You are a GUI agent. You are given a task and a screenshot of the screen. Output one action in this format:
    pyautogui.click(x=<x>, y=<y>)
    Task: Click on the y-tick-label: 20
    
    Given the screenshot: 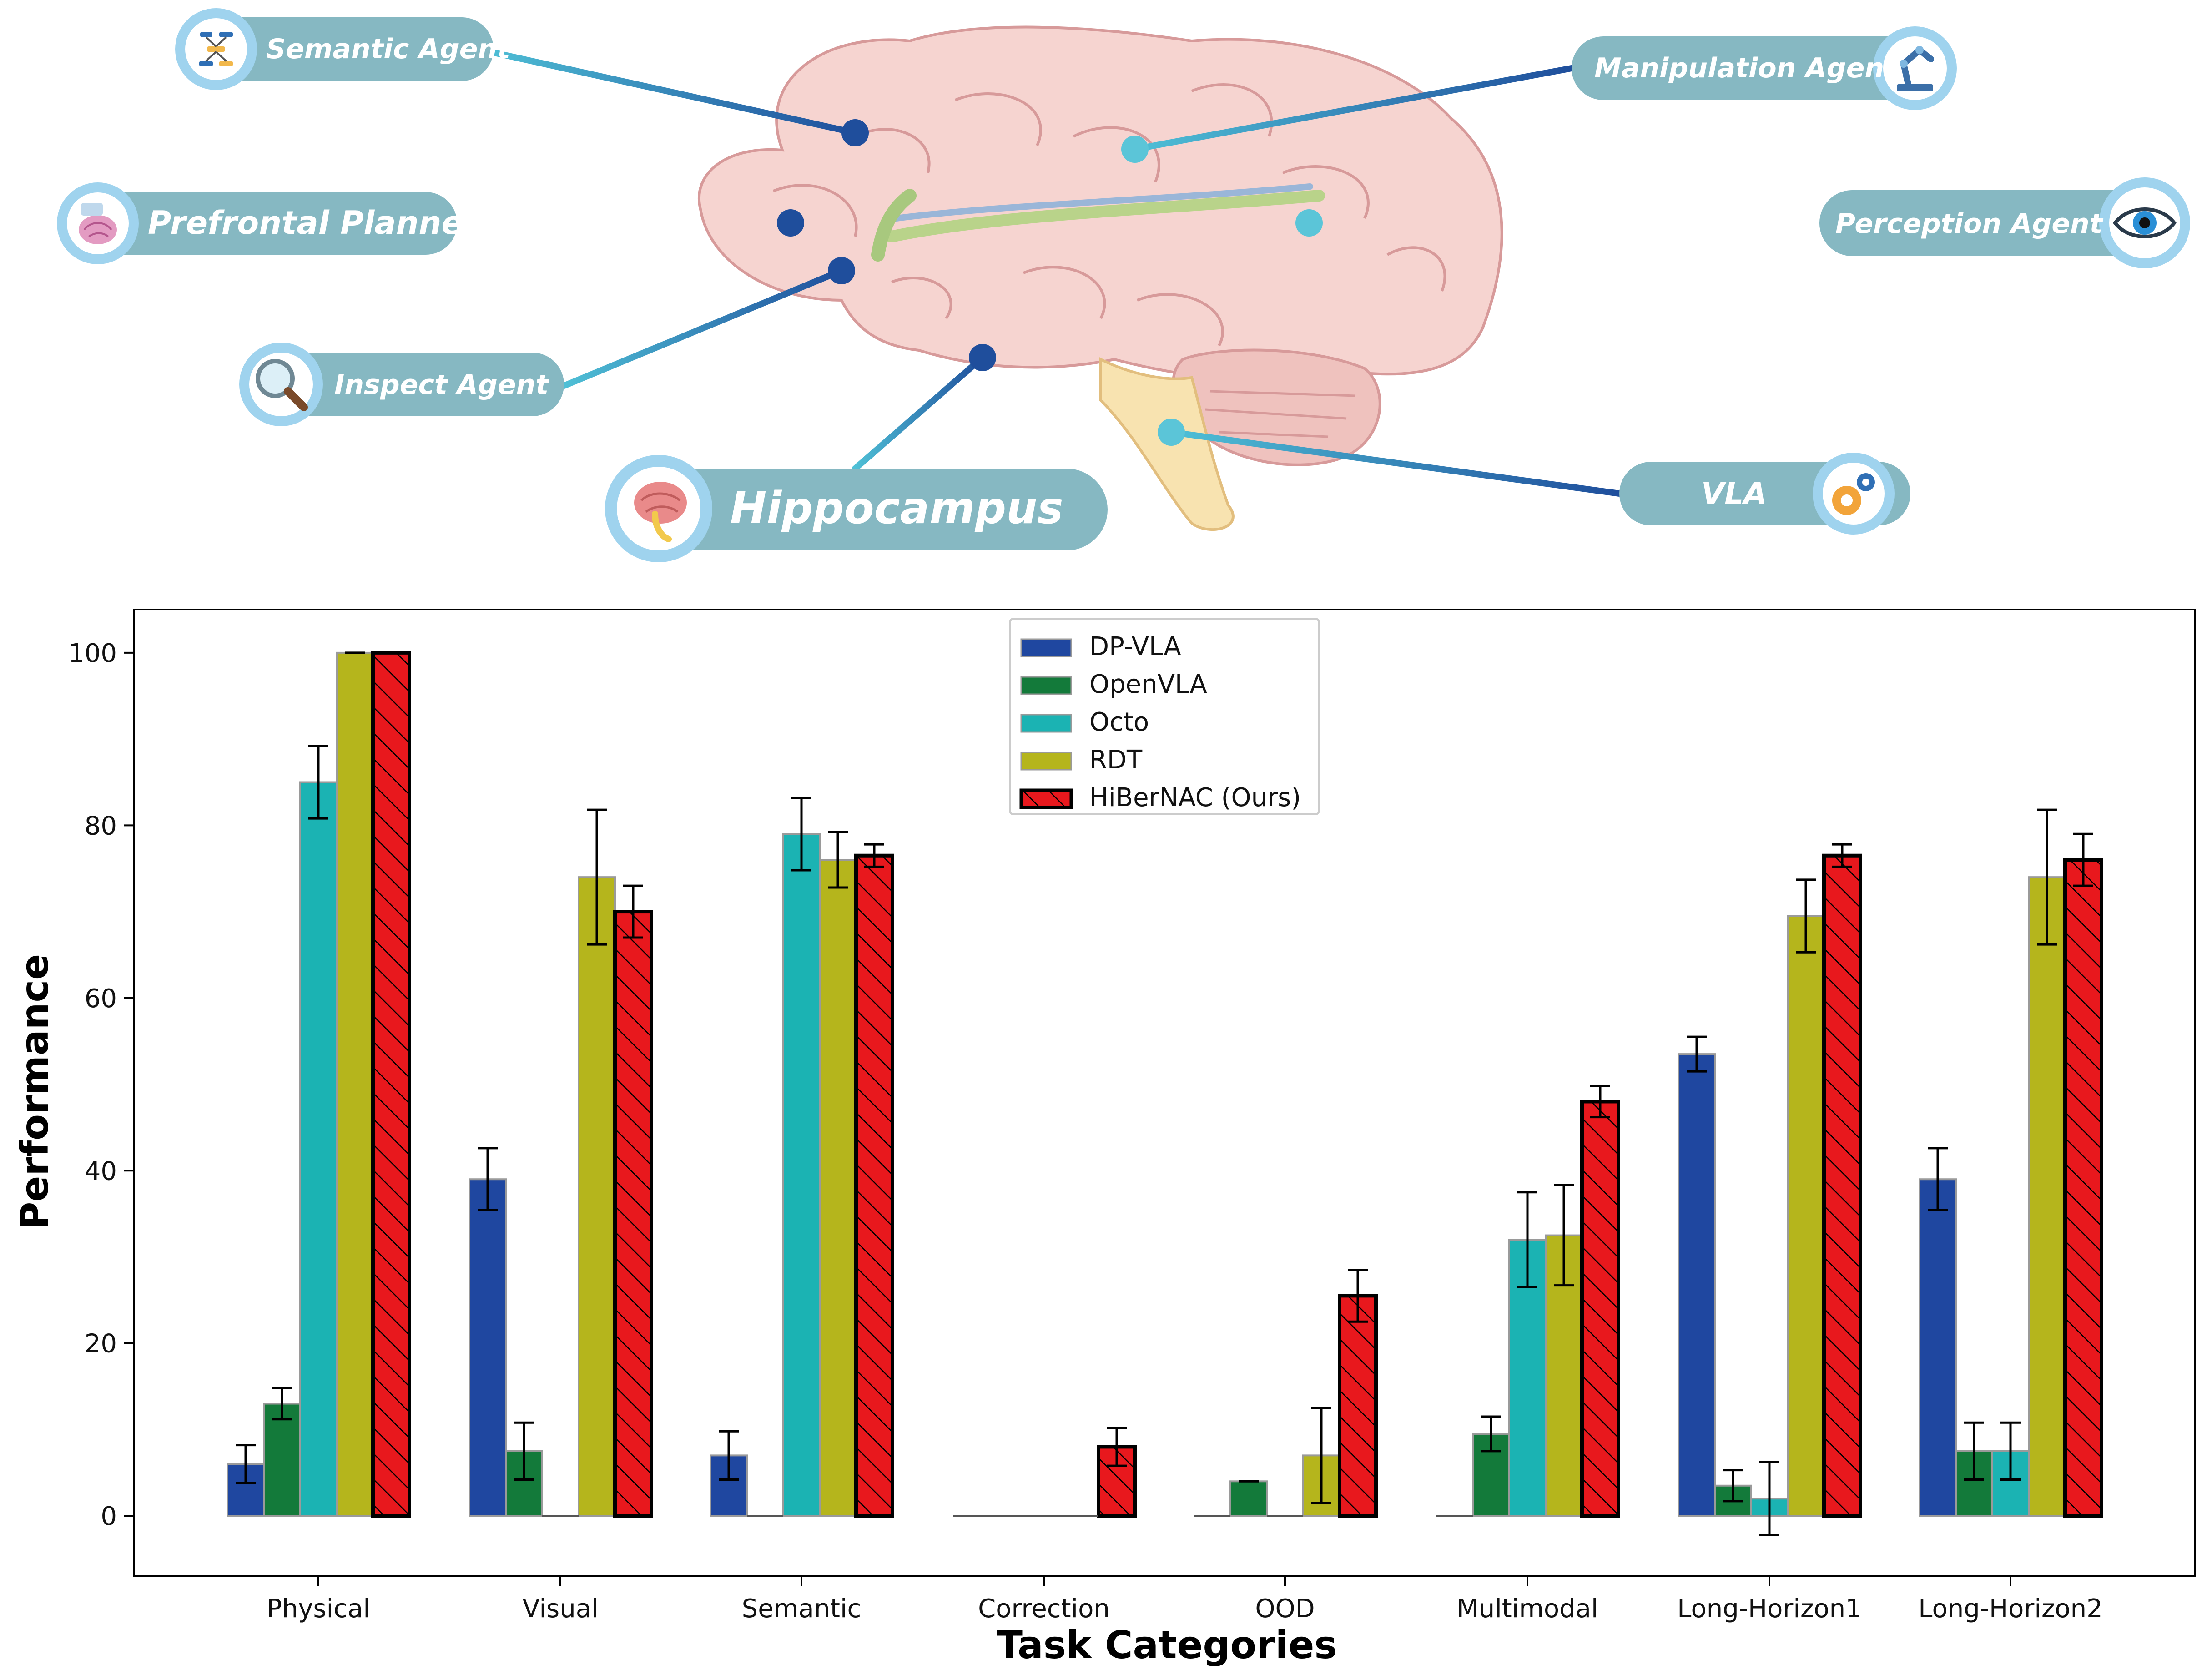 What is the action you would take?
    pyautogui.click(x=101, y=1344)
    